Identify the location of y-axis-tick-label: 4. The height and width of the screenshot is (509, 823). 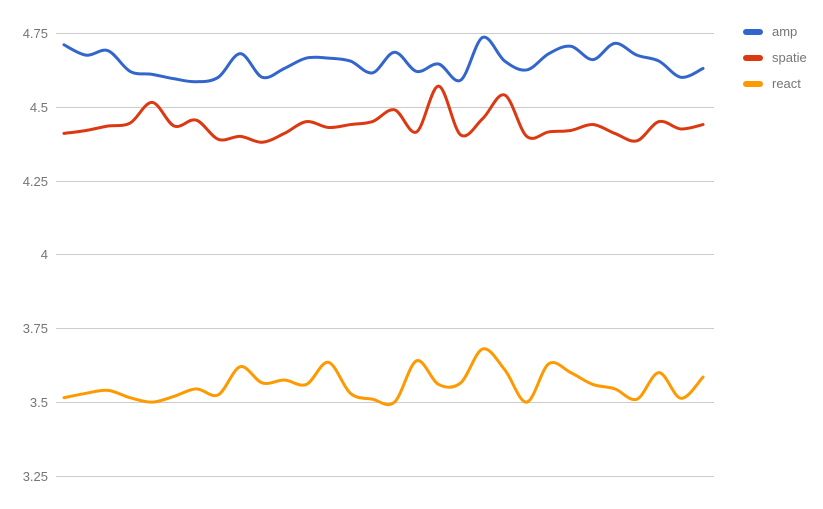
(44, 254).